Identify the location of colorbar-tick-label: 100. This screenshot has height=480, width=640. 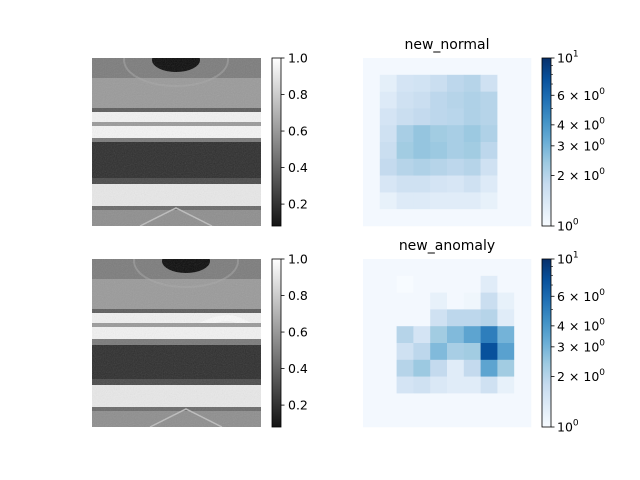
(568, 427).